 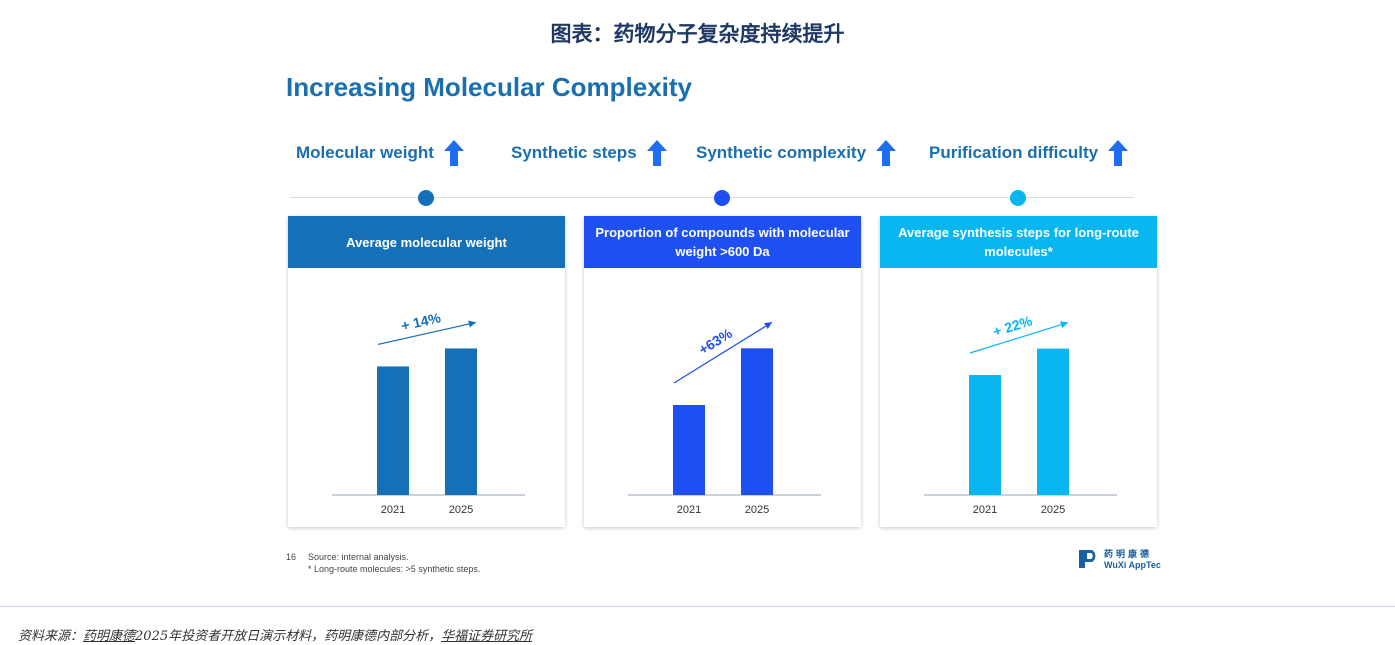 What do you see at coordinates (697, 34) in the screenshot?
I see `page-title: 图表：药物分子复杂度持续提升` at bounding box center [697, 34].